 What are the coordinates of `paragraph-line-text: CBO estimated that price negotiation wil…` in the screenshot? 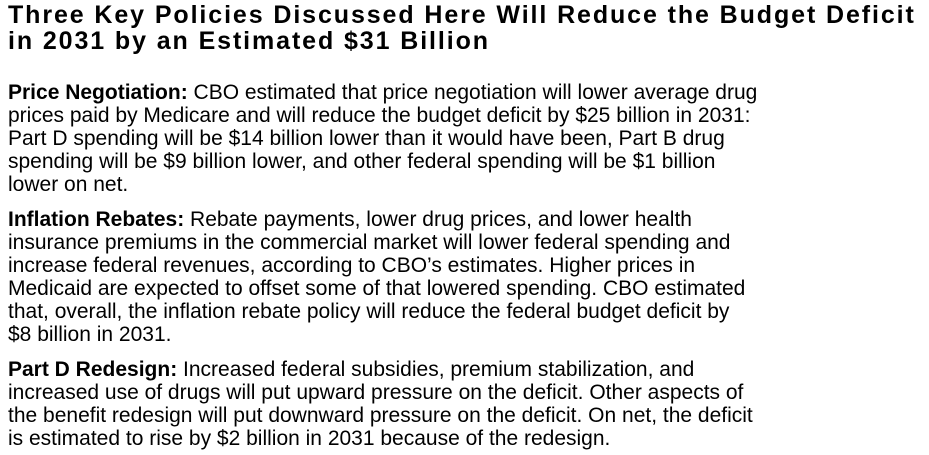 It's located at (472, 92).